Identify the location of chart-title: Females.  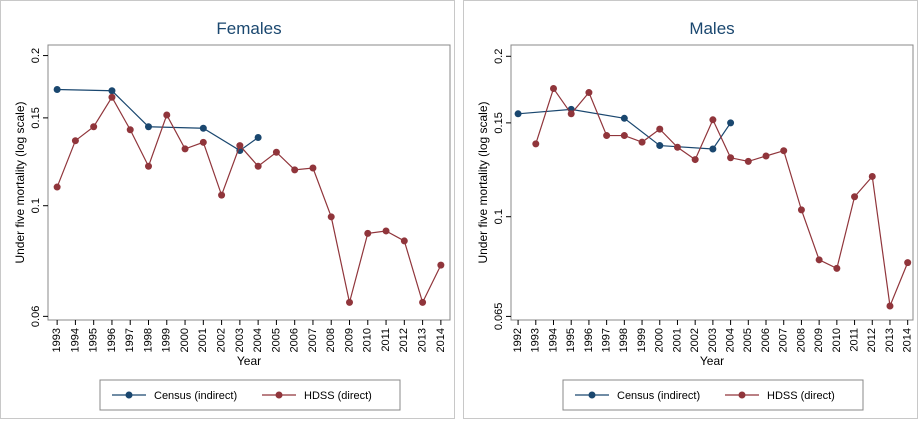
(248, 28).